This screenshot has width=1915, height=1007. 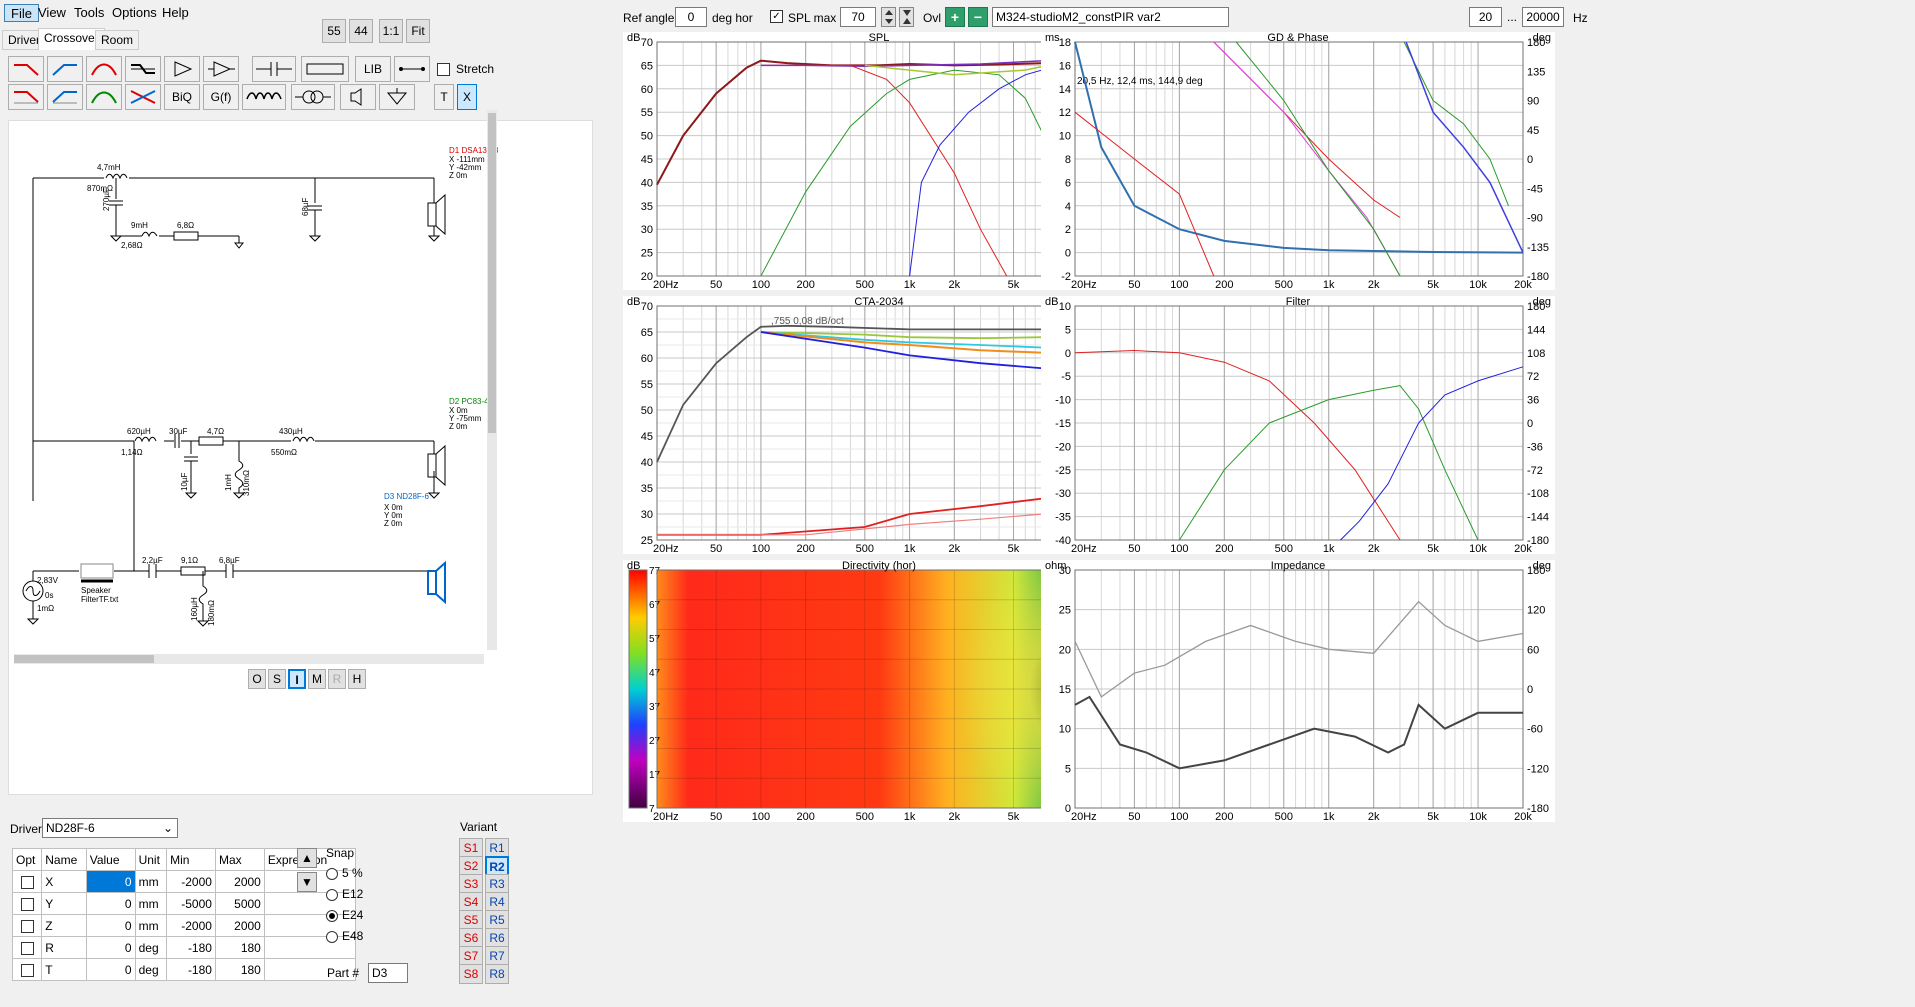 I want to click on schematic-hscrollbar, so click(x=249, y=659).